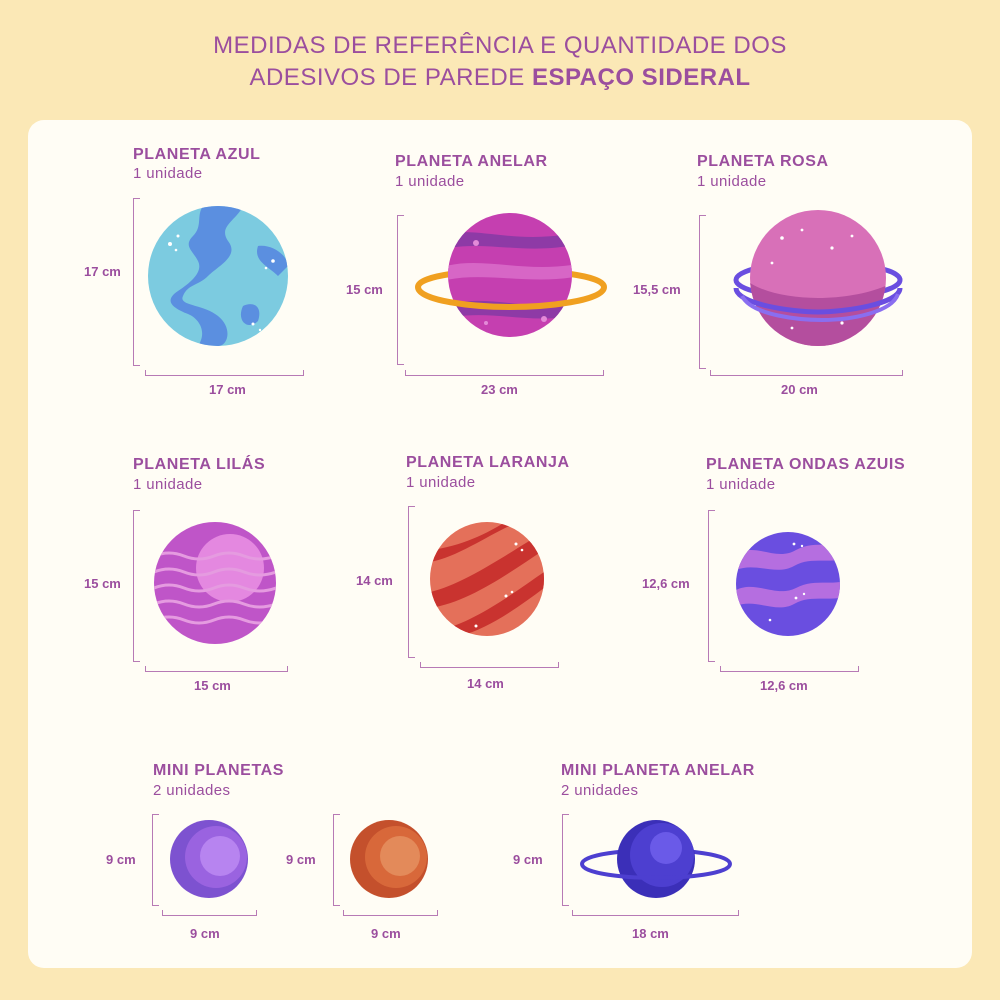  What do you see at coordinates (488, 462) in the screenshot?
I see `item-title: PLANETA LARANJA` at bounding box center [488, 462].